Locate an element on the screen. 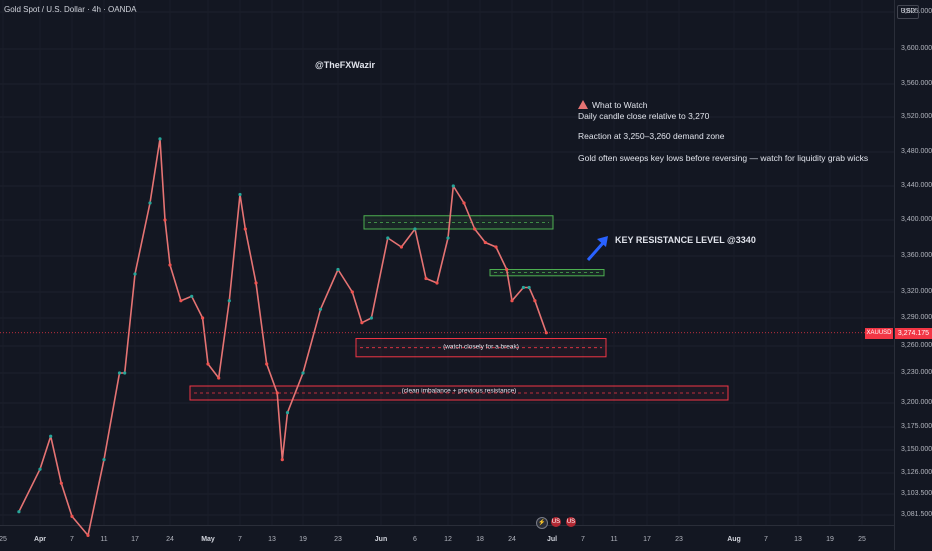  time-tick-label: 18 is located at coordinates (480, 539).